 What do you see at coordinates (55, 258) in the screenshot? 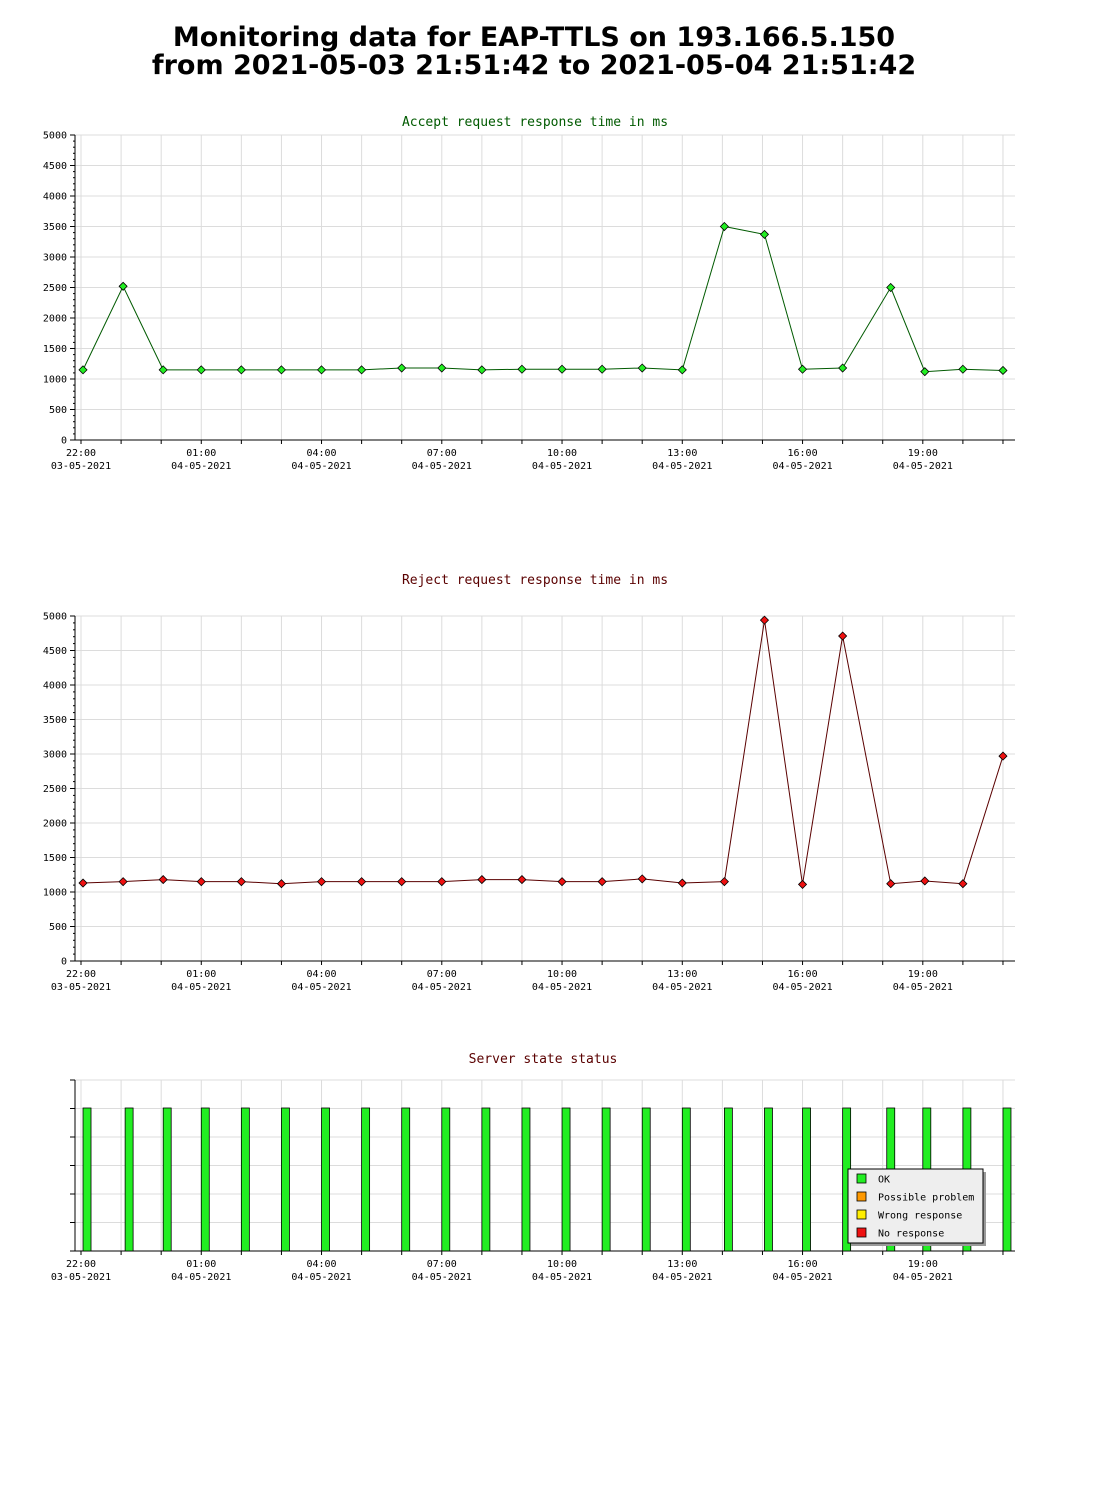
I see `y-tick-label: 3000` at bounding box center [55, 258].